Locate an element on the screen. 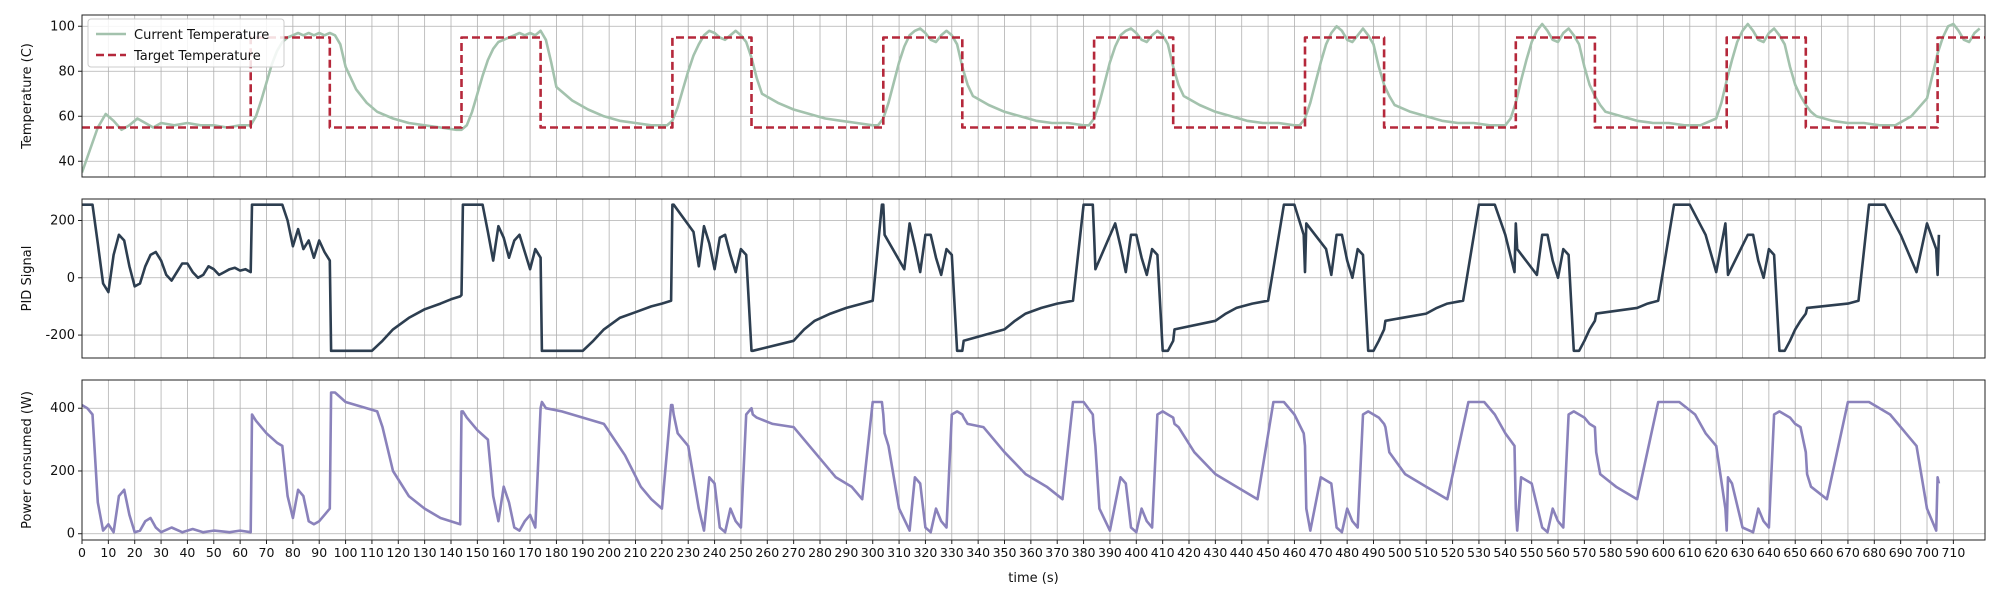  x-tick-label: 140 is located at coordinates (451, 552).